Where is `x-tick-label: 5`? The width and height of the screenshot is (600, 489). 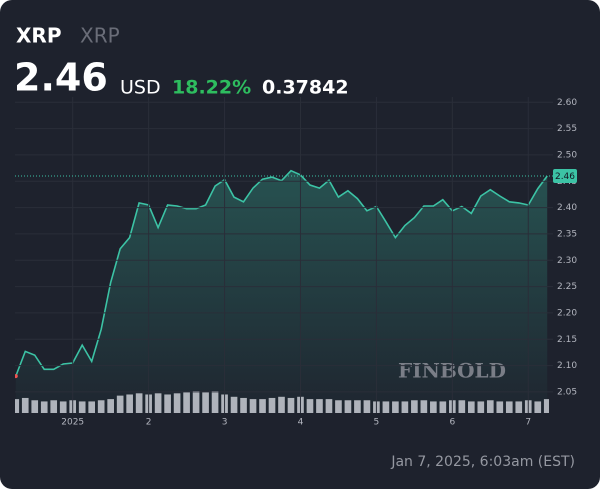 x-tick-label: 5 is located at coordinates (377, 423).